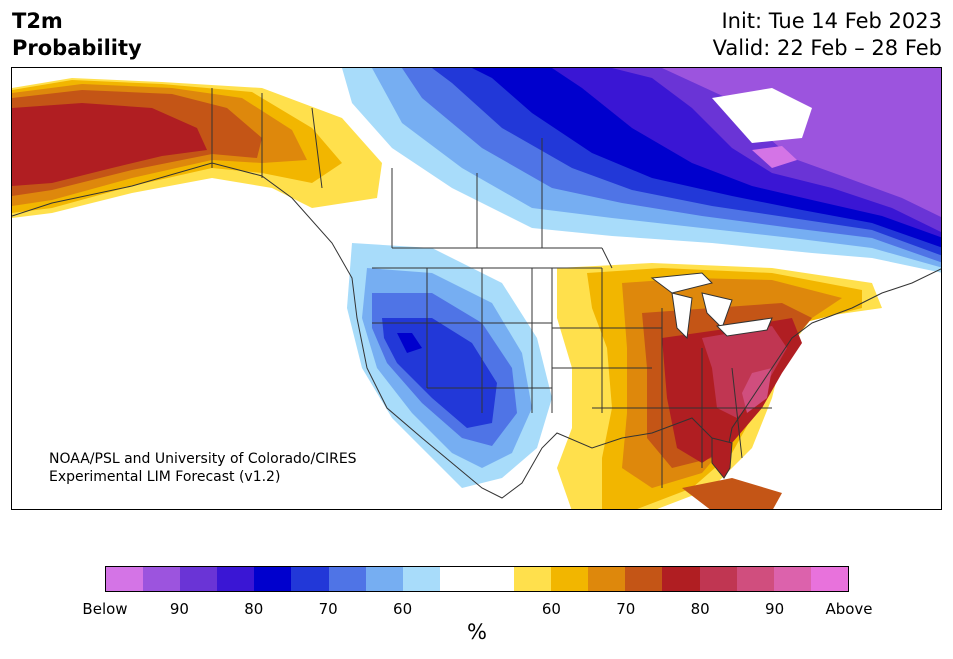  Describe the element at coordinates (37, 21) in the screenshot. I see `title-variable: T2m` at that location.